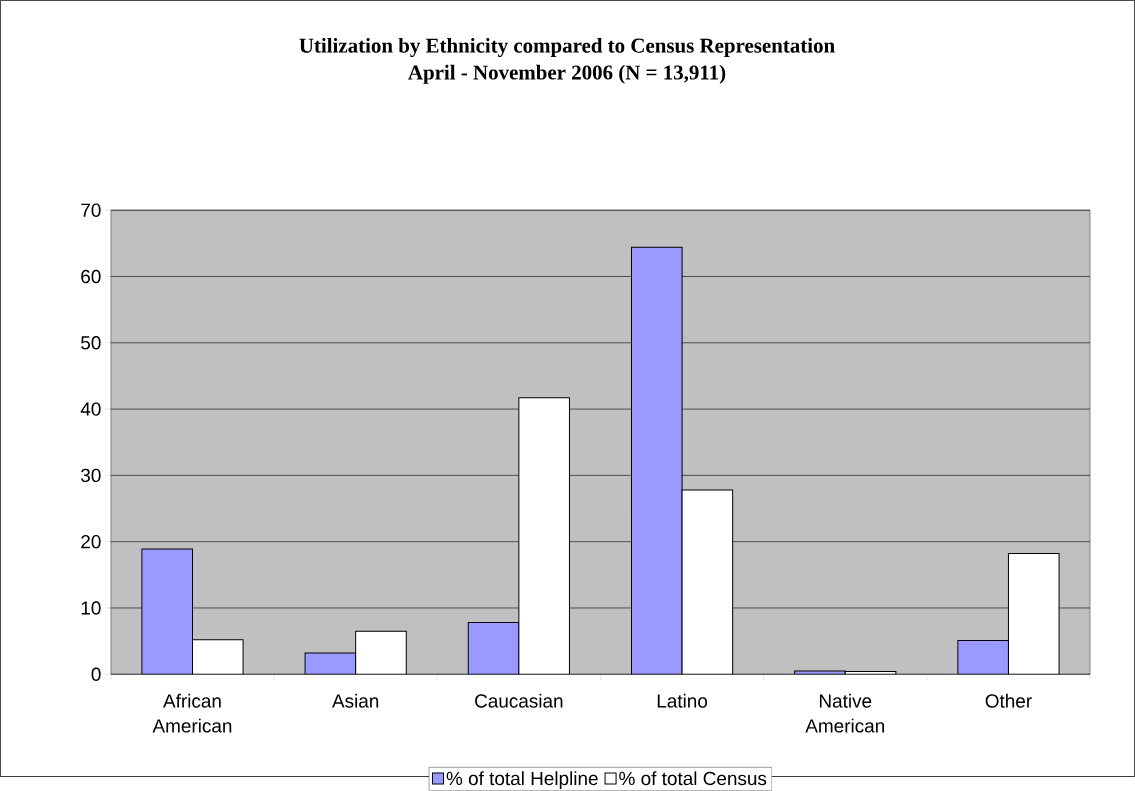 The image size is (1135, 791). Describe the element at coordinates (567, 74) in the screenshot. I see `chart-subtitle: April - November 2006 (N = 13,911)` at that location.